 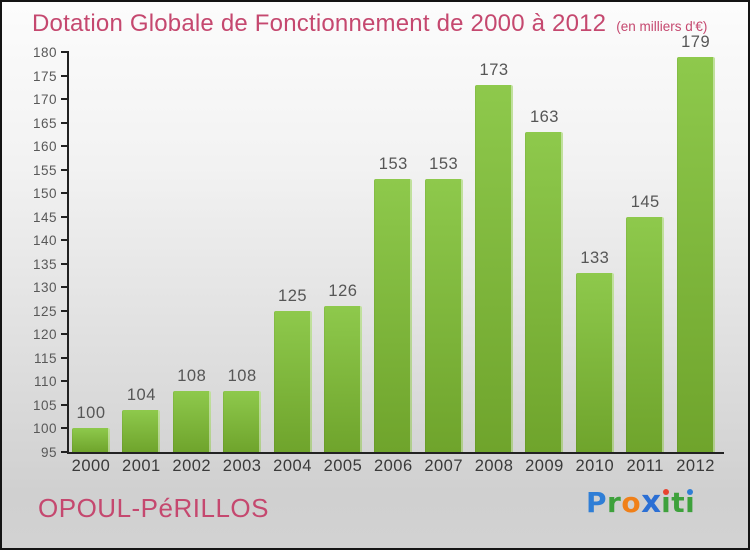 What do you see at coordinates (44, 123) in the screenshot?
I see `y-axis-tick-label: 165` at bounding box center [44, 123].